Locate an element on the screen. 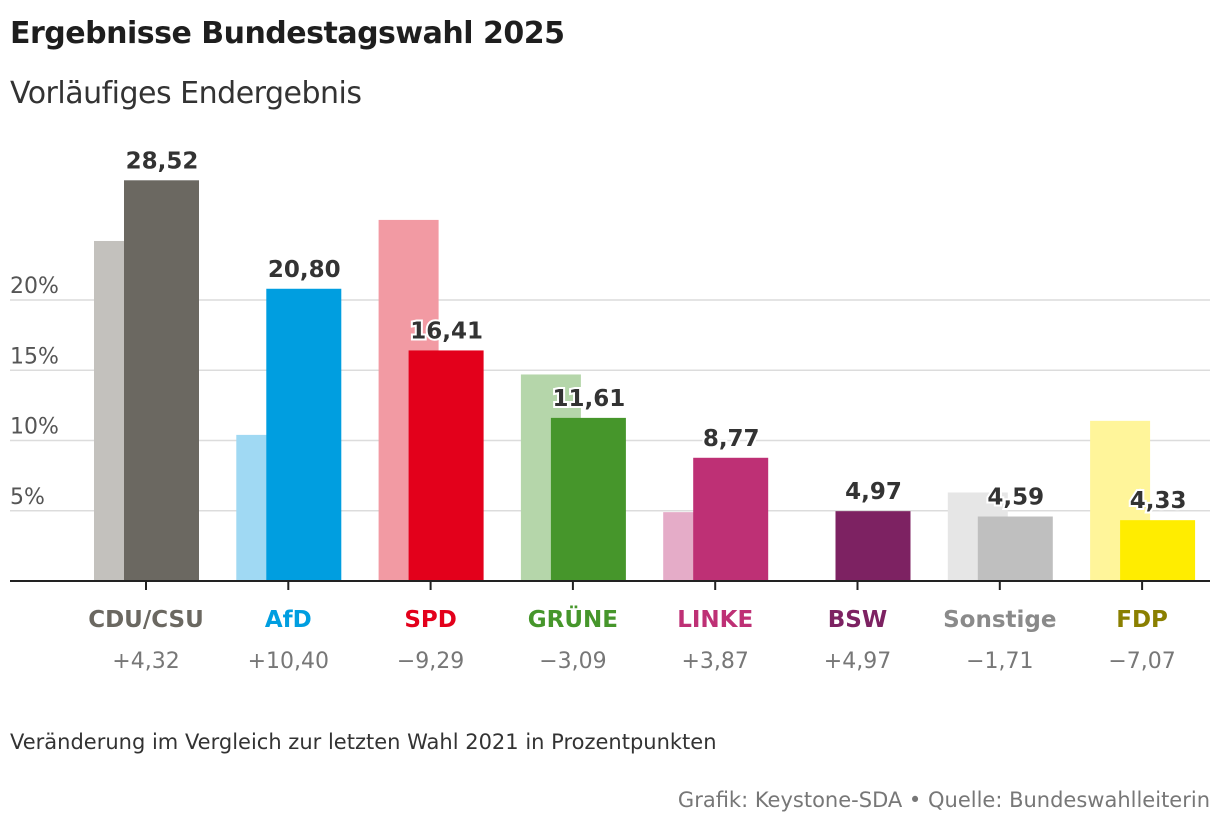 Image resolution: width=1220 pixels, height=834 pixels. change-label: +4,97 is located at coordinates (857, 661).